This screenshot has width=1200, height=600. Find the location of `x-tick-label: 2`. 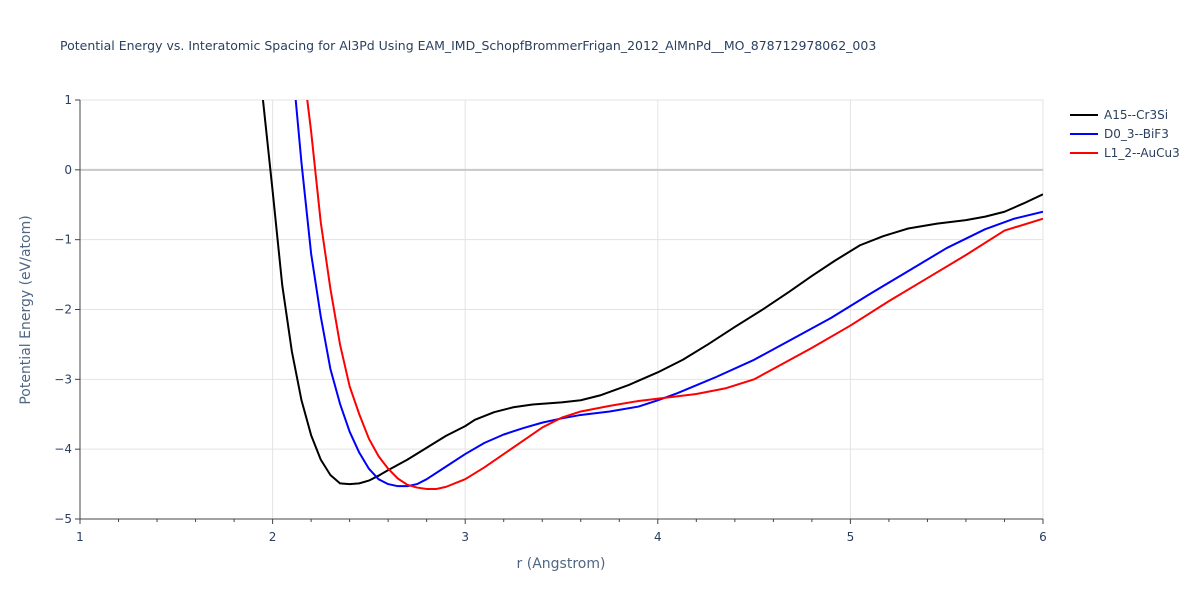

x-tick-label: 2 is located at coordinates (273, 537).